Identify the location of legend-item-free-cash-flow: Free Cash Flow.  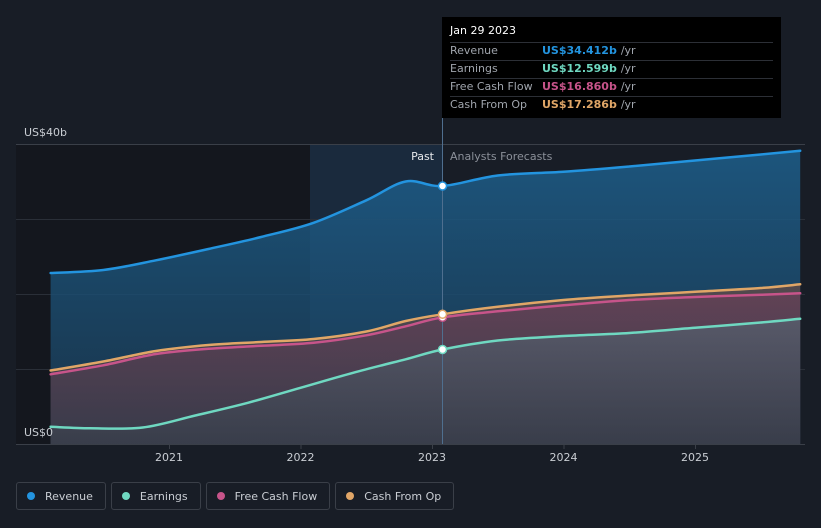
(268, 496).